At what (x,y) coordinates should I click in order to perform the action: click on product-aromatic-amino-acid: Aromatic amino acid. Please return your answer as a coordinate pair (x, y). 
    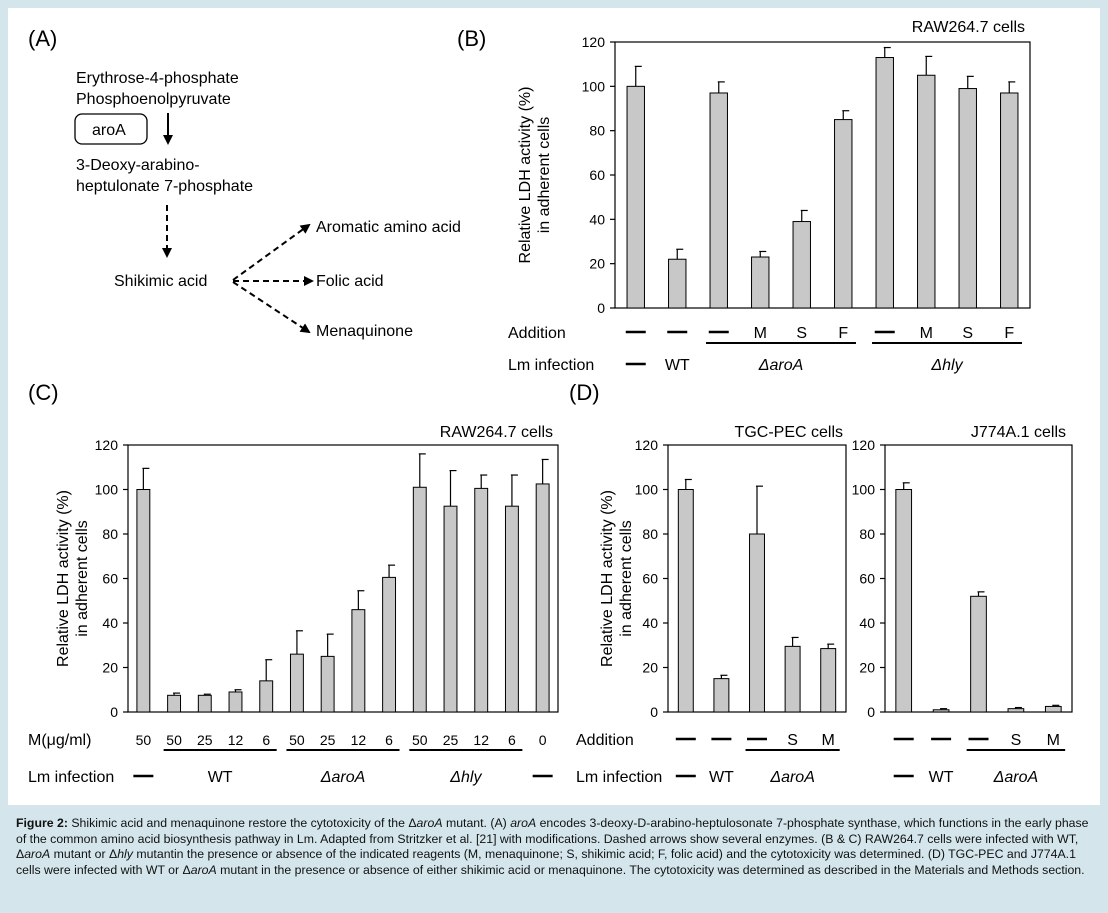
    Looking at the image, I should click on (388, 227).